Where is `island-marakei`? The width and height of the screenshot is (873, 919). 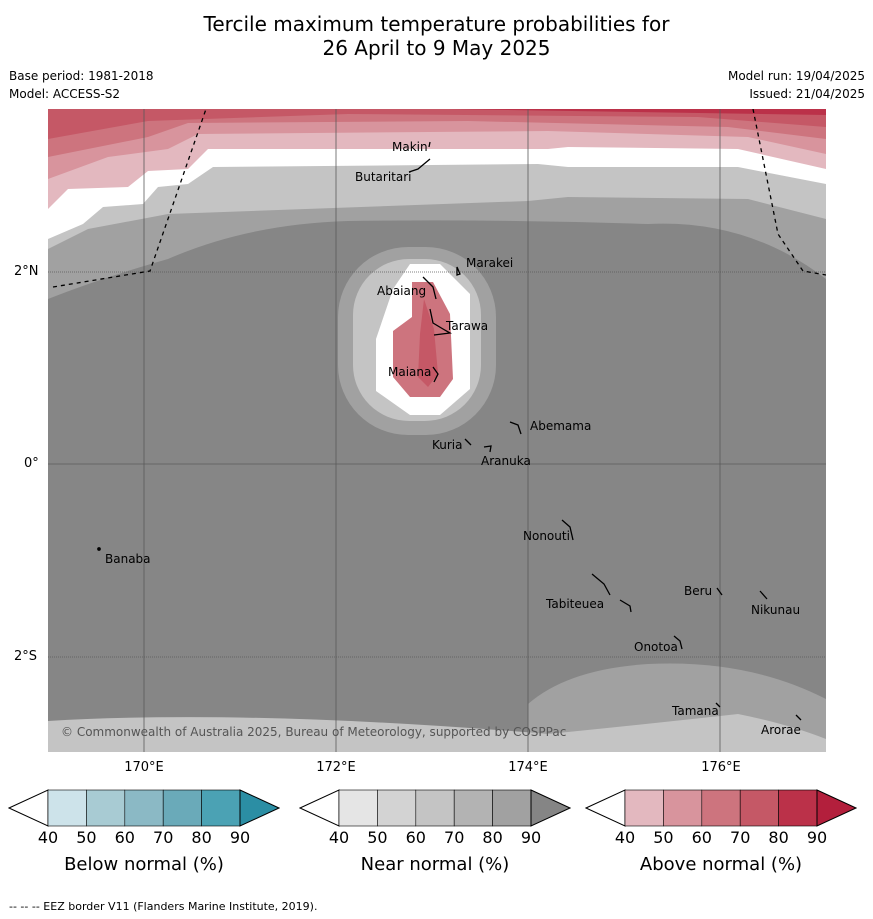
island-marakei is located at coordinates (458, 271).